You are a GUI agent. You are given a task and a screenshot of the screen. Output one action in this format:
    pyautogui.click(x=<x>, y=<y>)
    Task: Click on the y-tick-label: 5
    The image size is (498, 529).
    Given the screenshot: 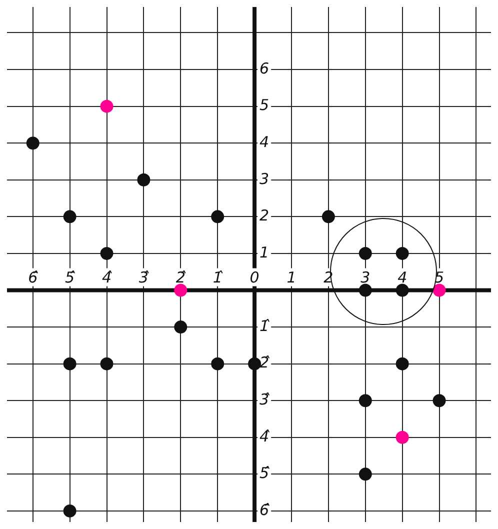 What is the action you would take?
    pyautogui.click(x=265, y=105)
    